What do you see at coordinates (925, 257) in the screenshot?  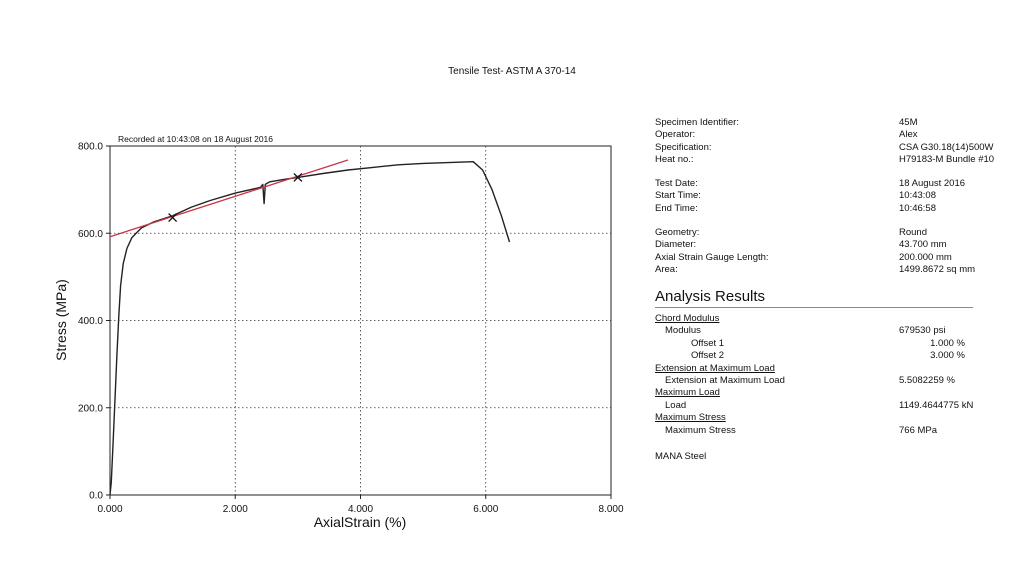 I see `info-value: 200.000 mm` at bounding box center [925, 257].